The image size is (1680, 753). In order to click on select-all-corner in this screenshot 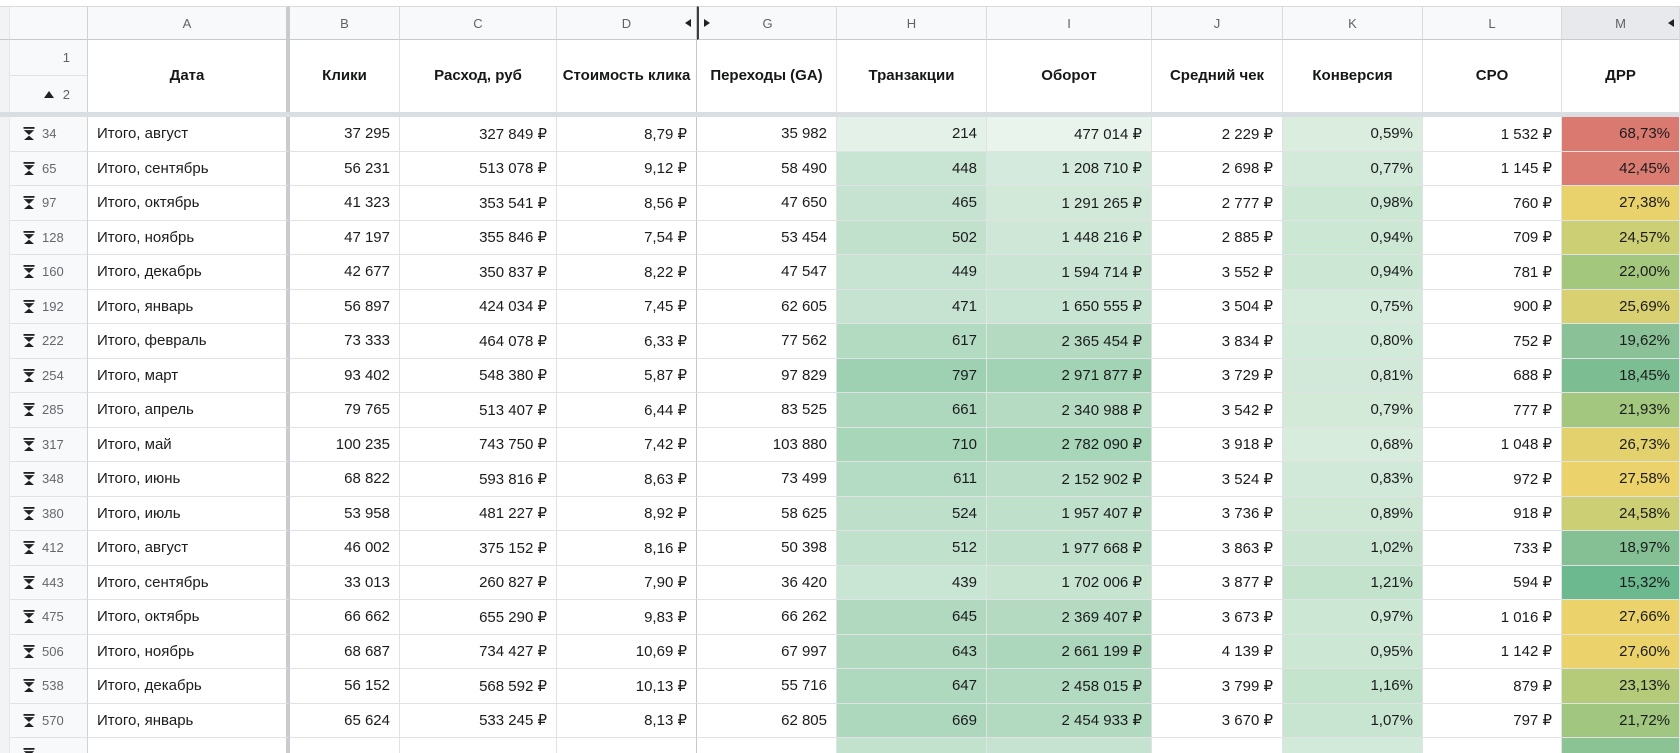, I will do `click(49, 23)`.